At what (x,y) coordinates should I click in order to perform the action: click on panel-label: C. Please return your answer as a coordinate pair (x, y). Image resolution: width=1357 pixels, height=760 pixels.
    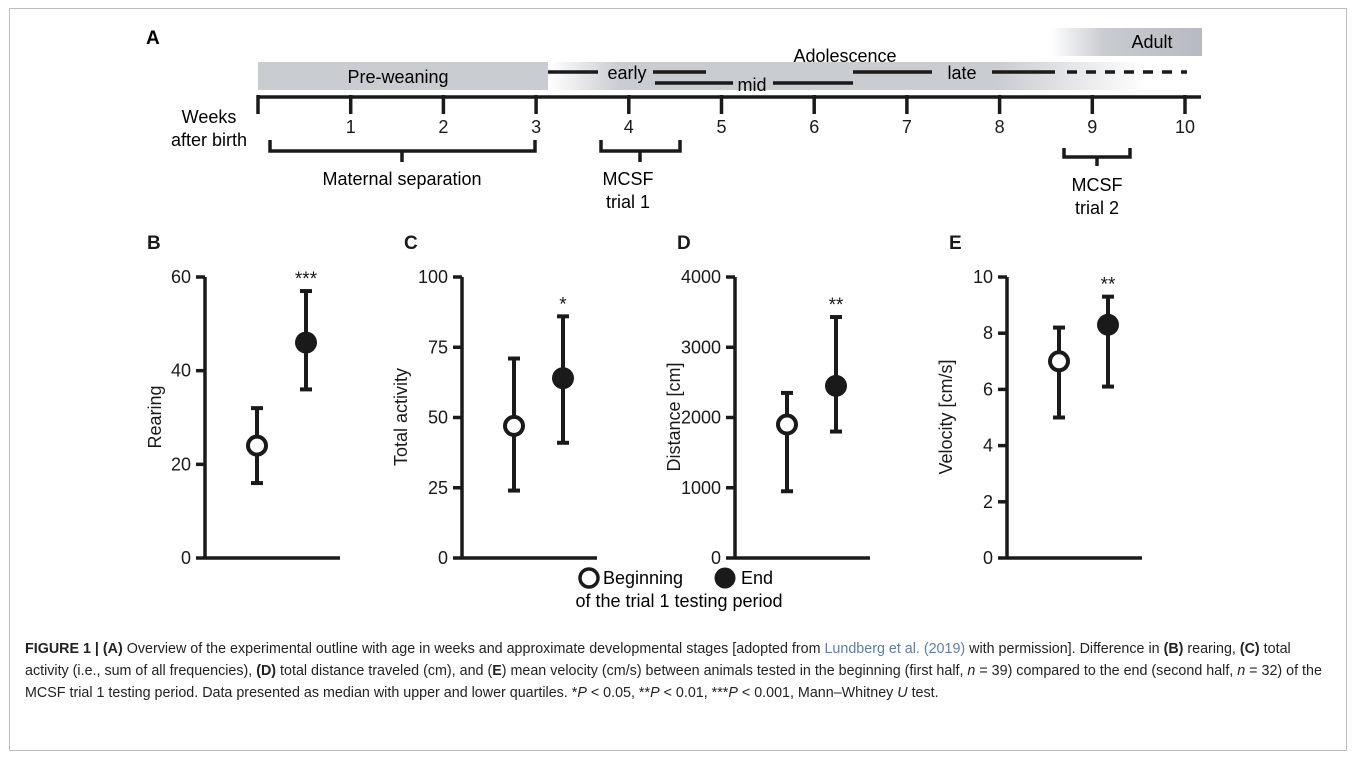
    Looking at the image, I should click on (411, 243).